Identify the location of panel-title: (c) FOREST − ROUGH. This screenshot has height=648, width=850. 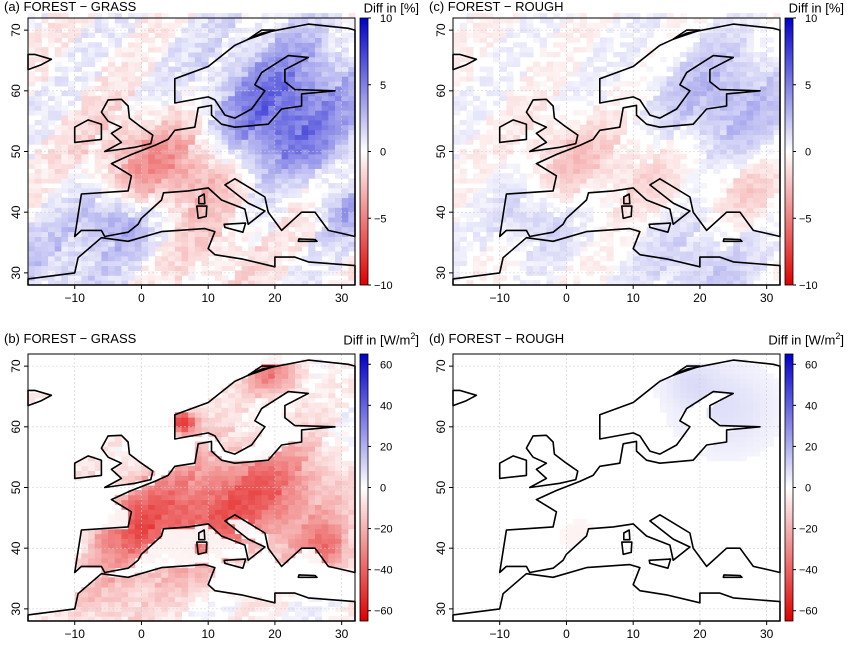
(496, 7).